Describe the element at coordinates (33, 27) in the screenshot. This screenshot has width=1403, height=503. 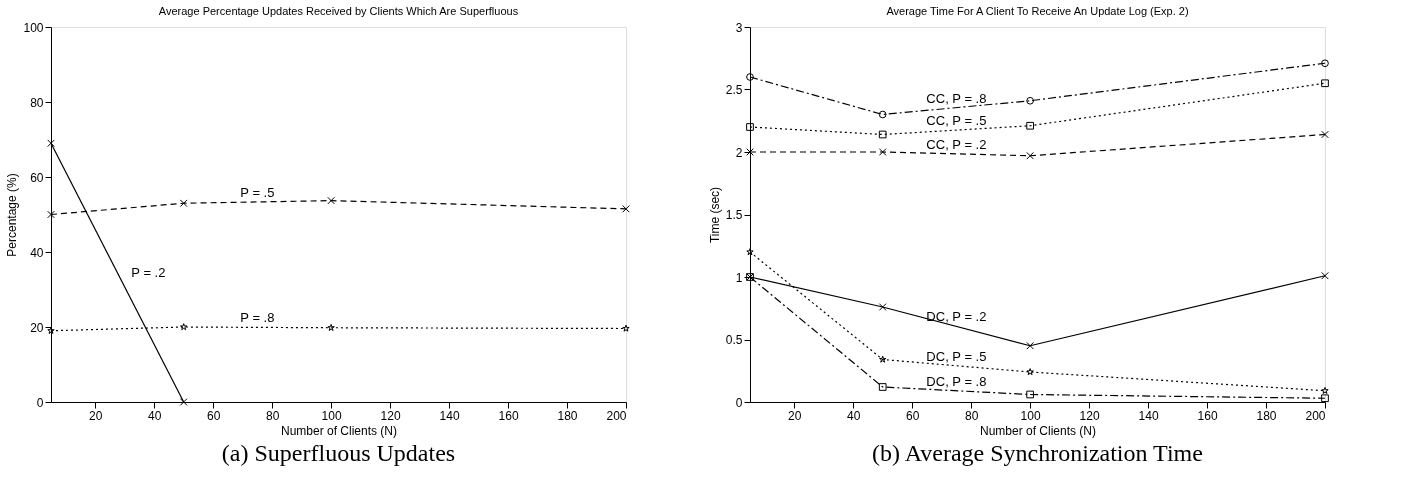
I see `y-tick-label: 100` at that location.